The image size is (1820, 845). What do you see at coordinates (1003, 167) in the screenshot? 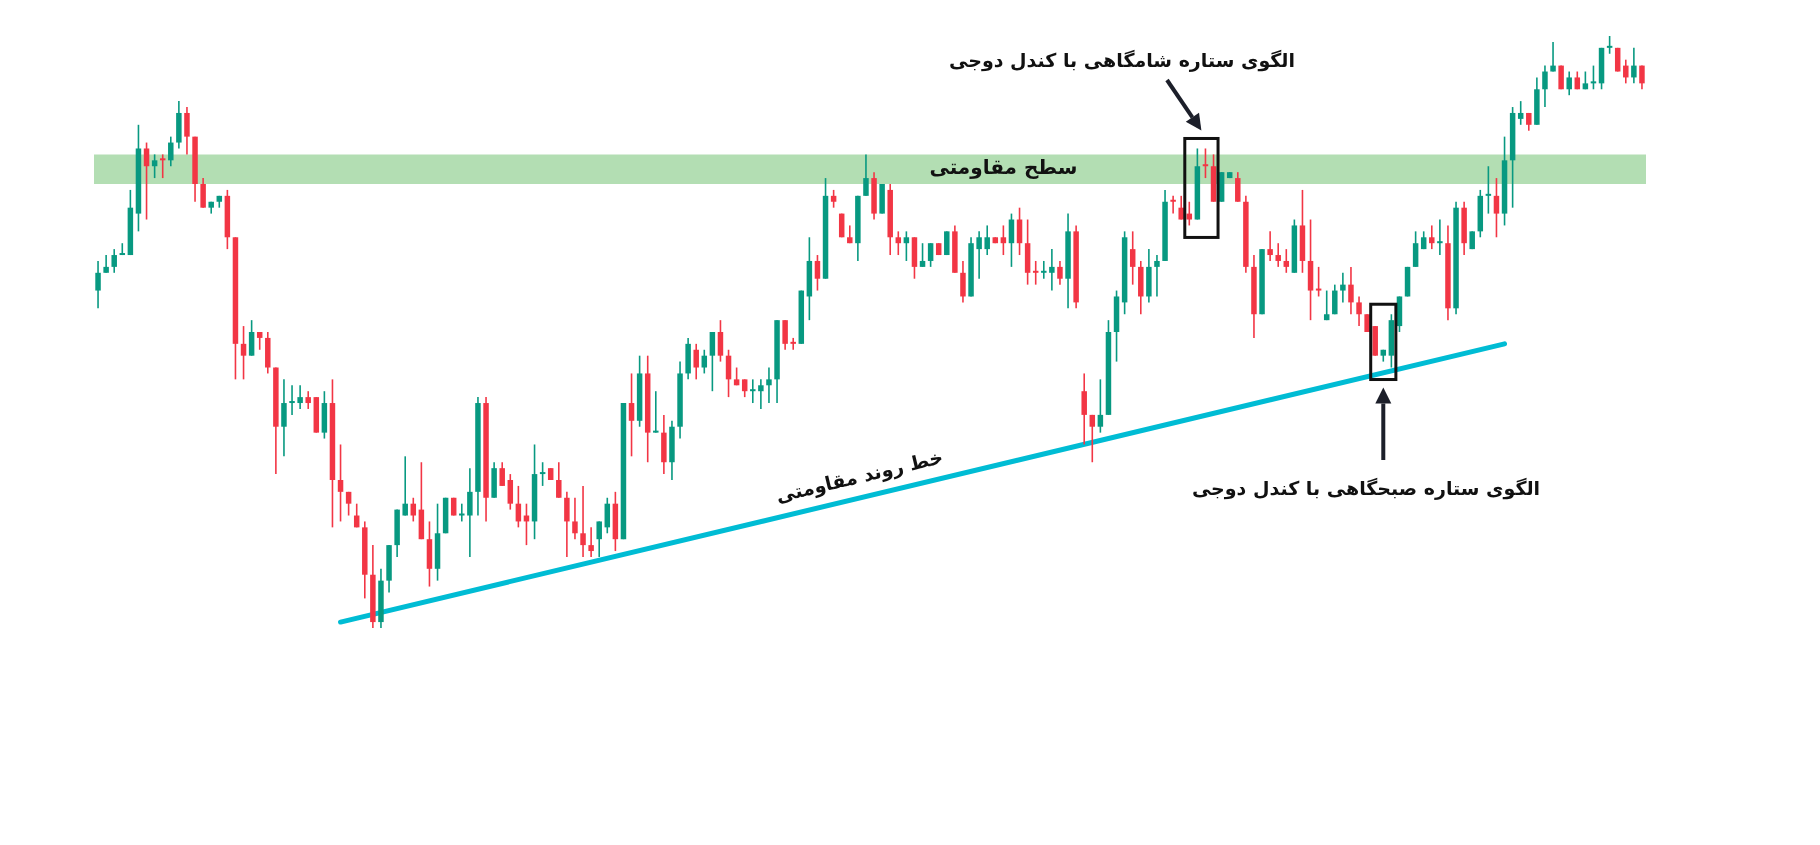
I see `band-label: سطح مقاومتی` at bounding box center [1003, 167].